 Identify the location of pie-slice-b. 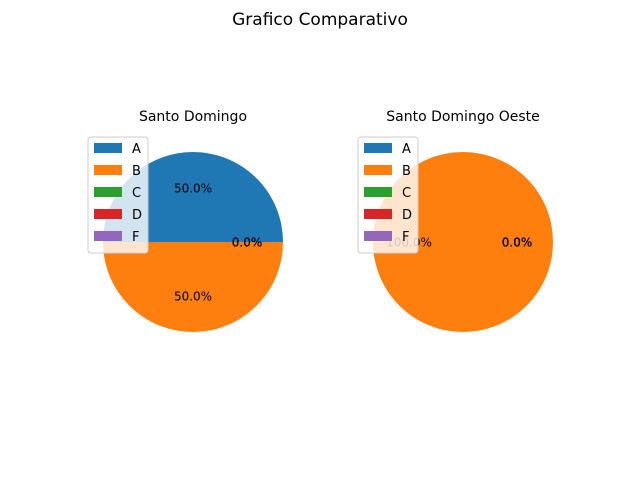
(193, 287).